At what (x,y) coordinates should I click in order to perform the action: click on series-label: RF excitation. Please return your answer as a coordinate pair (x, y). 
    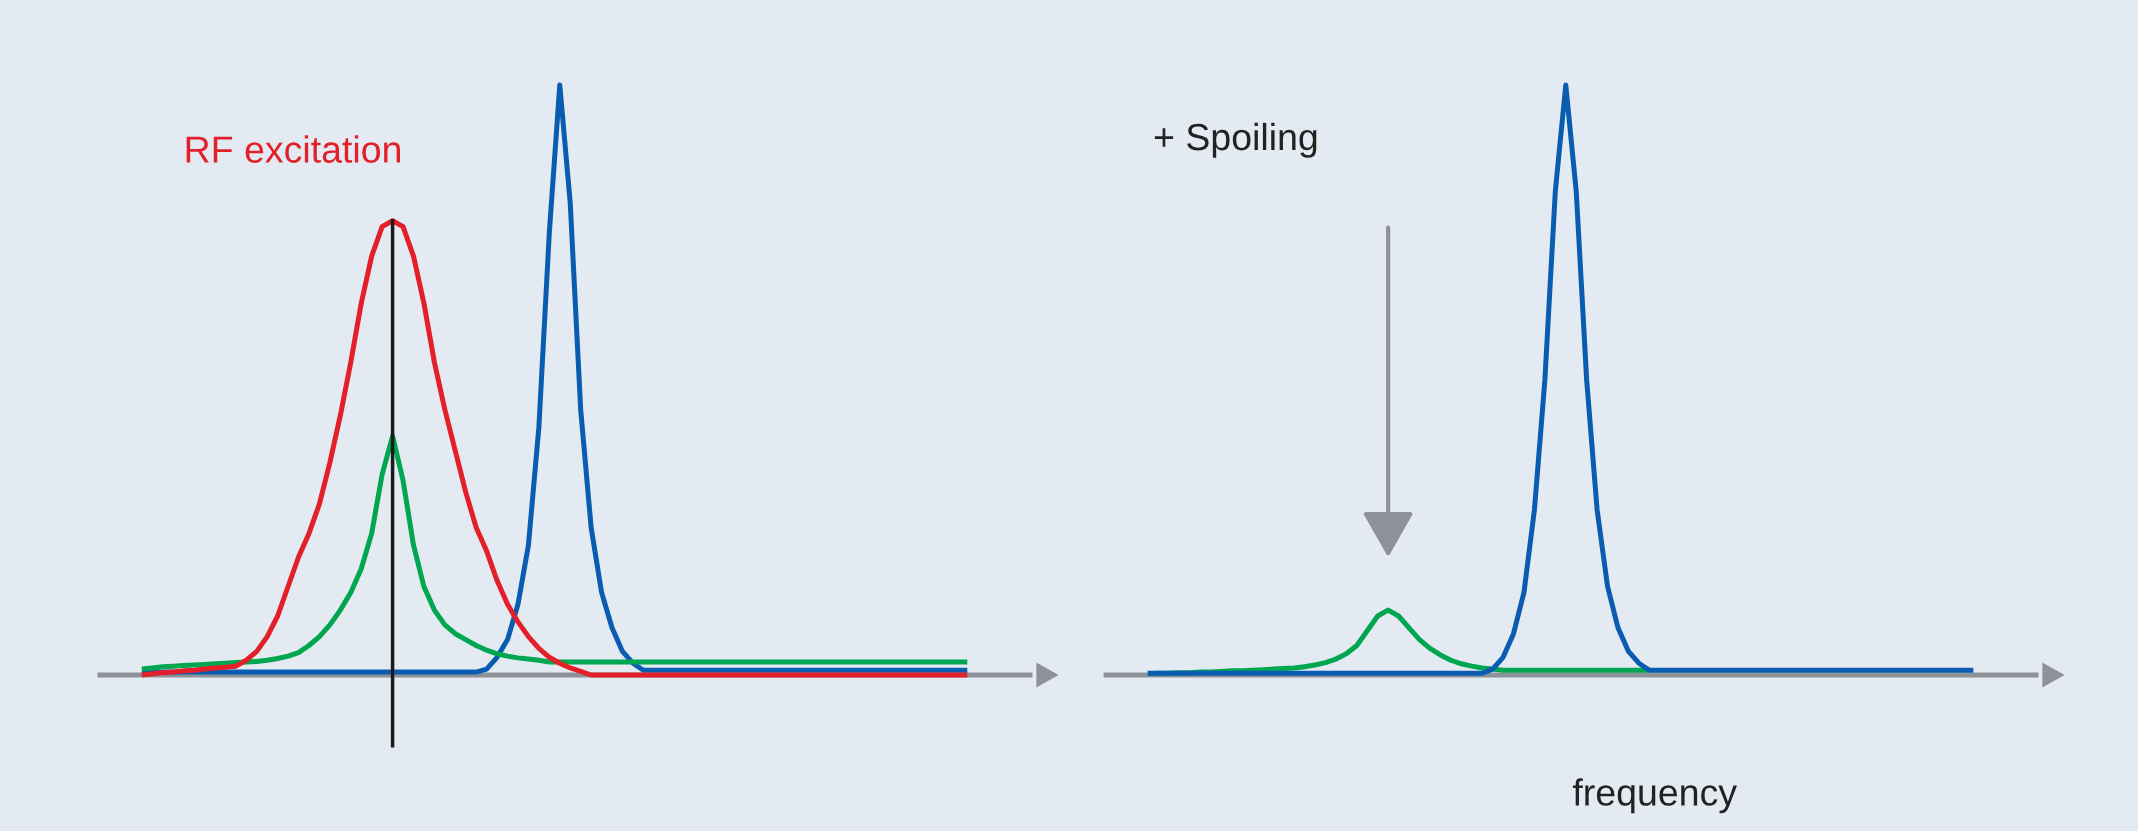
    Looking at the image, I should click on (293, 149).